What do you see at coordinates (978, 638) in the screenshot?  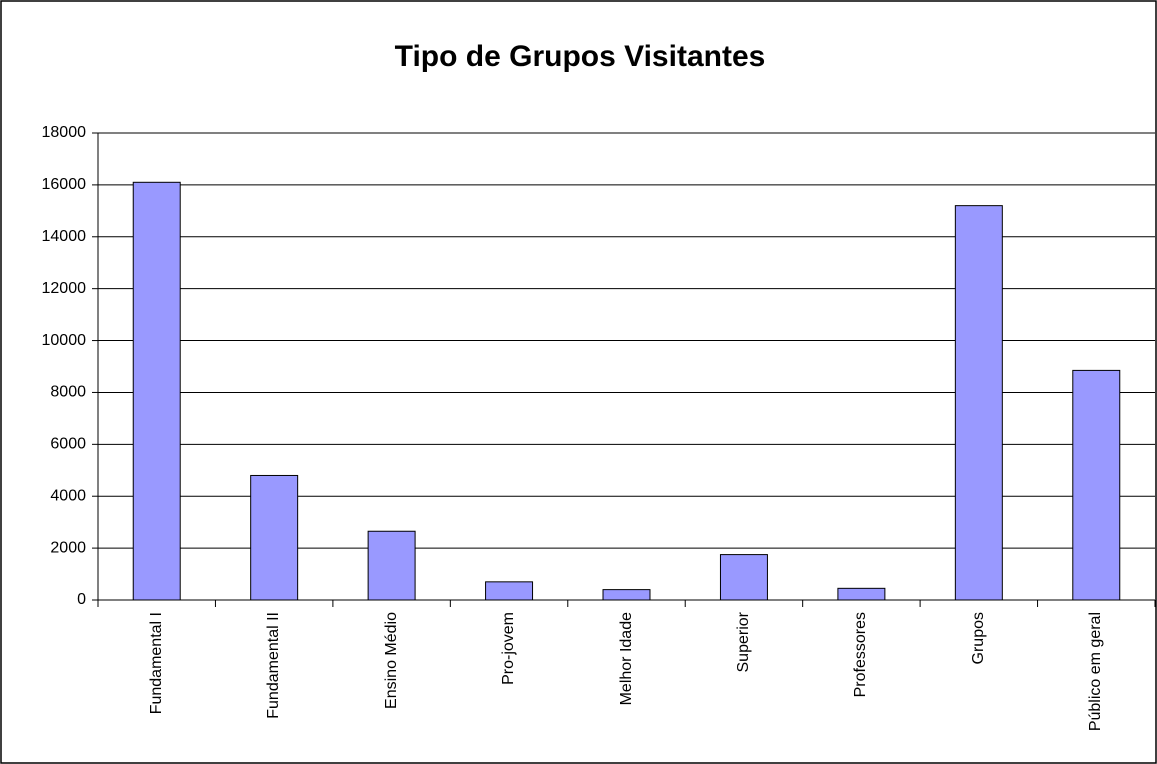 I see `x-tick-label: Grupos` at bounding box center [978, 638].